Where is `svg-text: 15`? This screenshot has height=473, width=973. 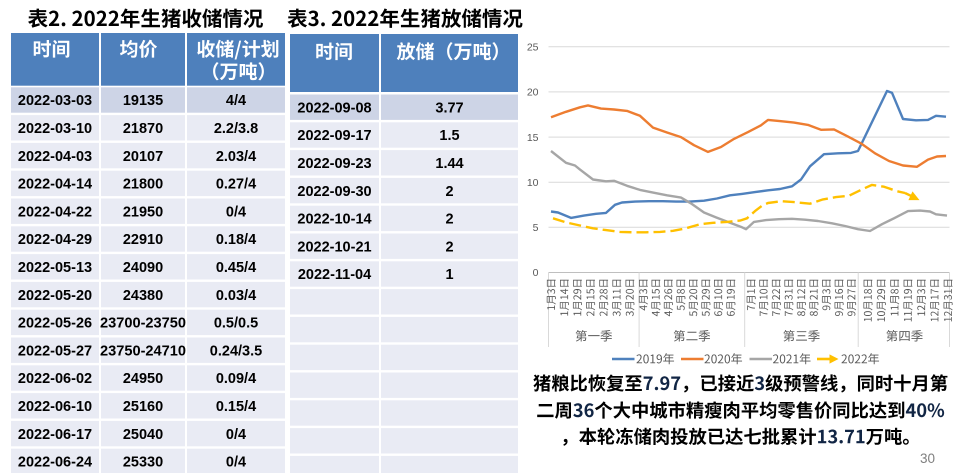 svg-text: 15 is located at coordinates (533, 138).